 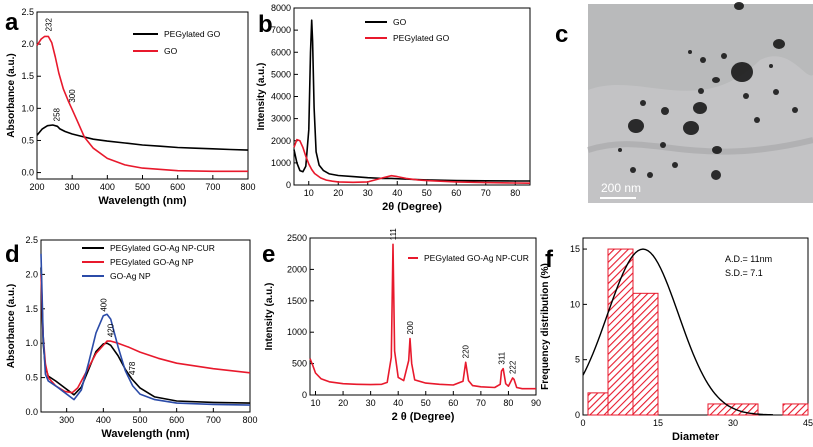 What do you see at coordinates (575, 249) in the screenshot?
I see `y-tick-label-f: 15` at bounding box center [575, 249].